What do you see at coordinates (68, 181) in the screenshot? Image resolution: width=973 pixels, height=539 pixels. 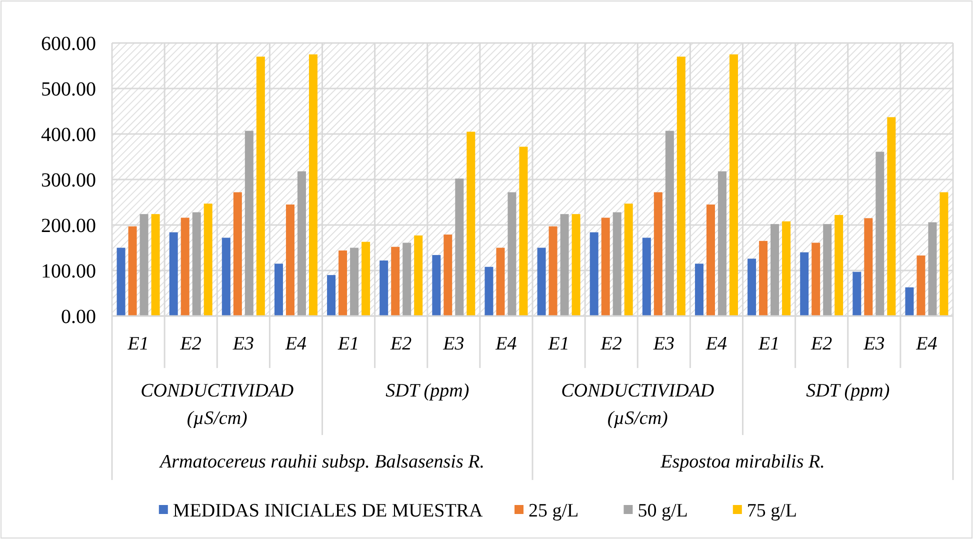 I see `y-tick-label: 300.00` at bounding box center [68, 181].